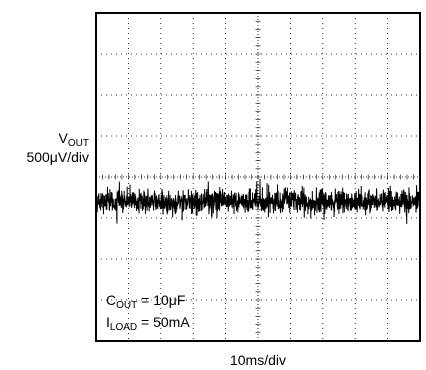 This screenshot has width=426, height=370. What do you see at coordinates (258, 201) in the screenshot?
I see `noise-trace` at bounding box center [258, 201].